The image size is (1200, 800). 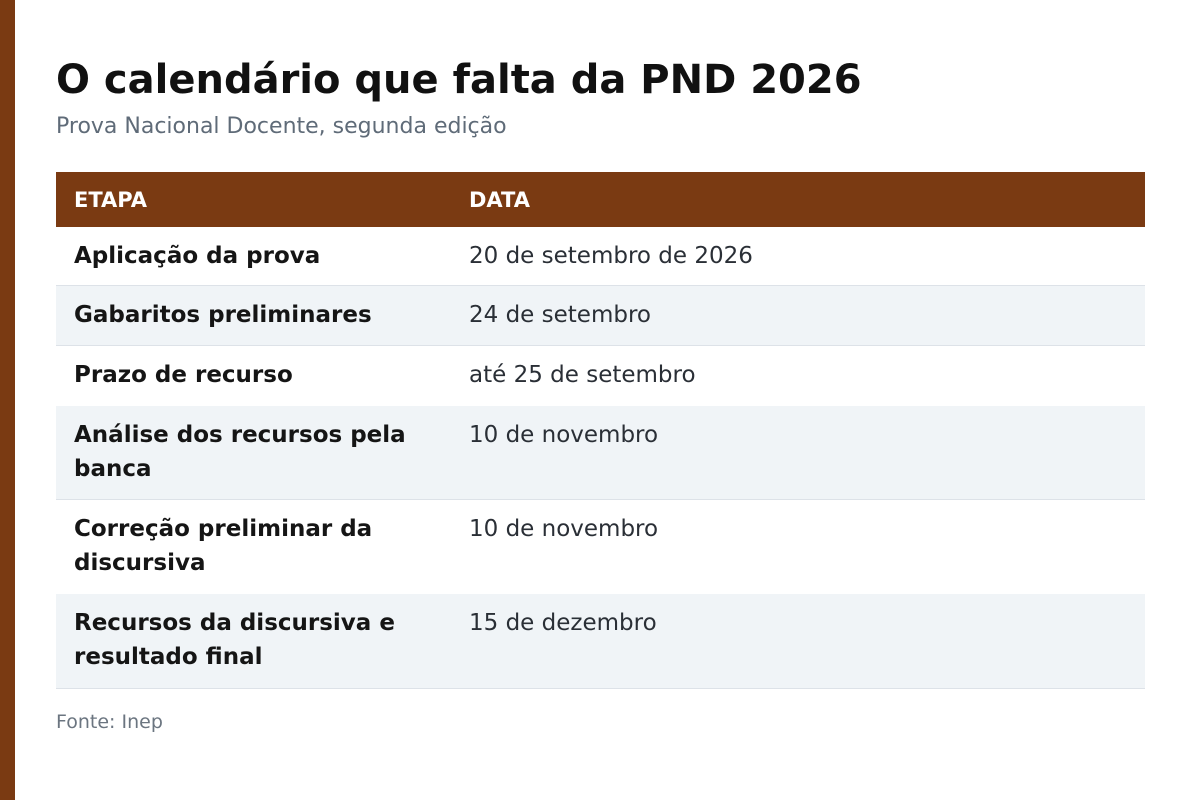 I want to click on page-subtitle: Prova Nacional Docente, segunda edição, so click(x=281, y=126).